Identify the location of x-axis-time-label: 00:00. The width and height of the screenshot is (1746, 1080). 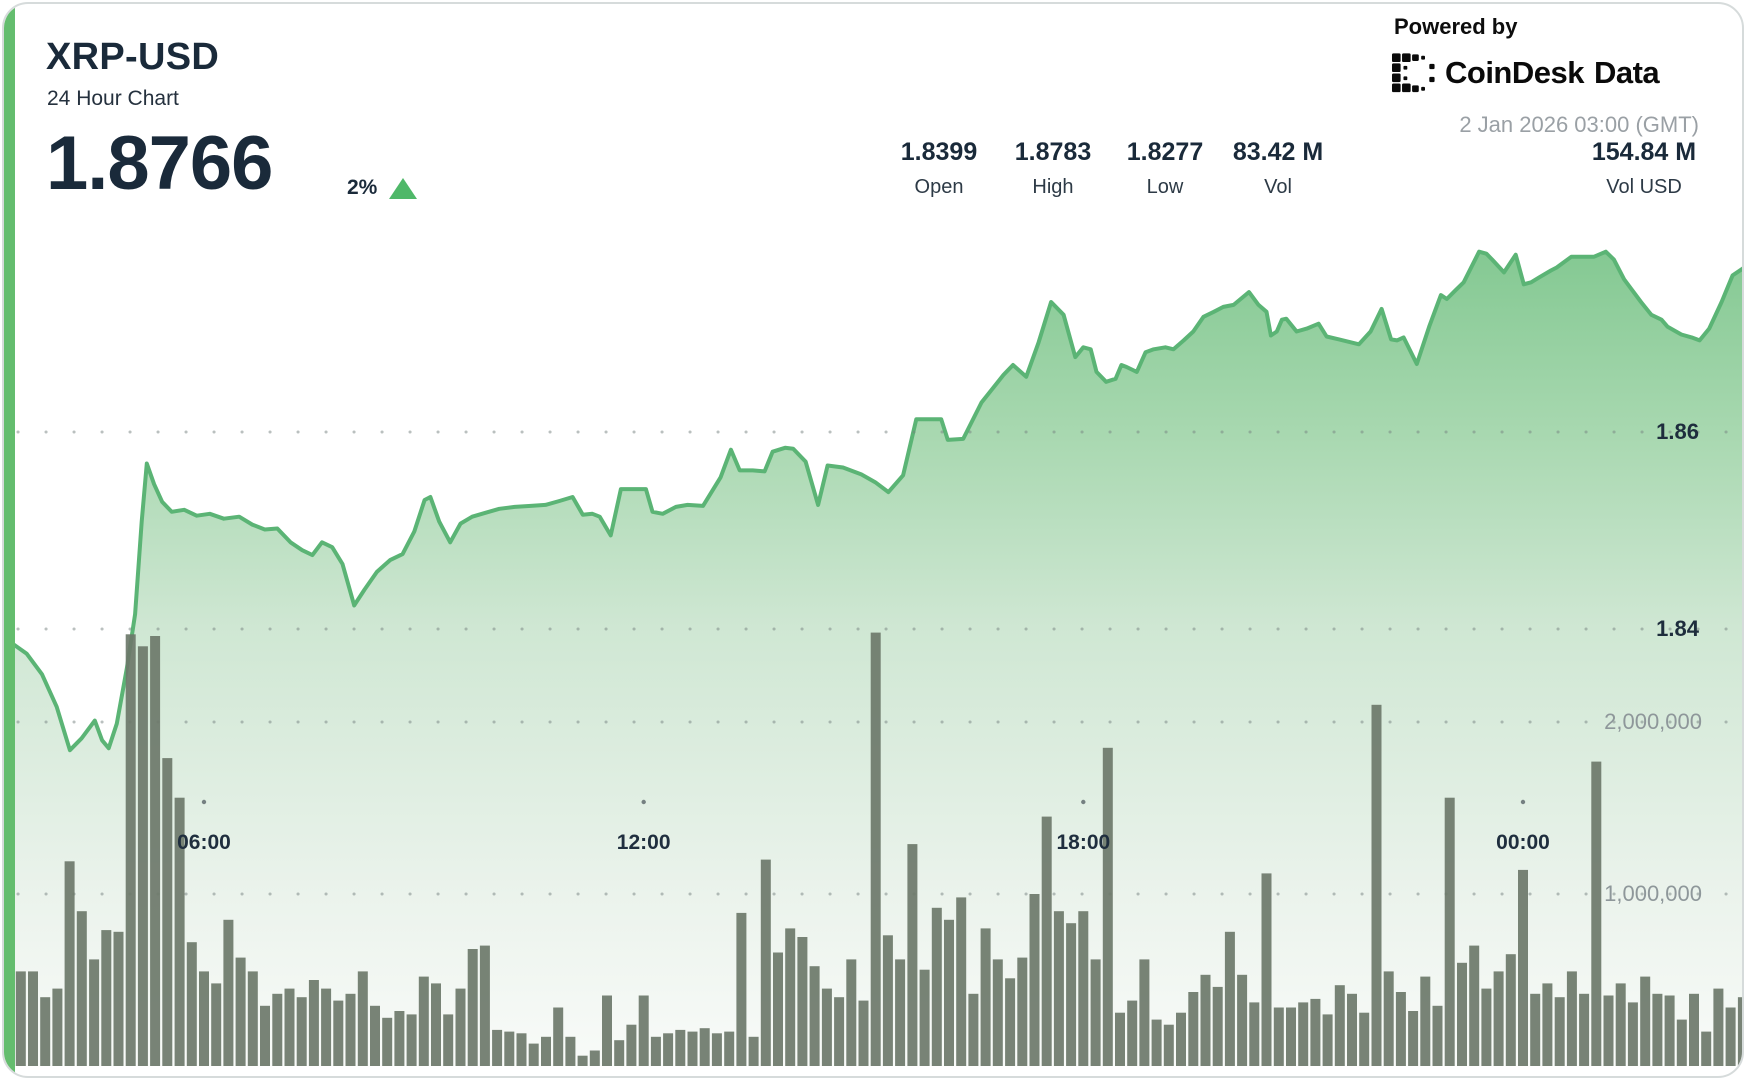
(1523, 842).